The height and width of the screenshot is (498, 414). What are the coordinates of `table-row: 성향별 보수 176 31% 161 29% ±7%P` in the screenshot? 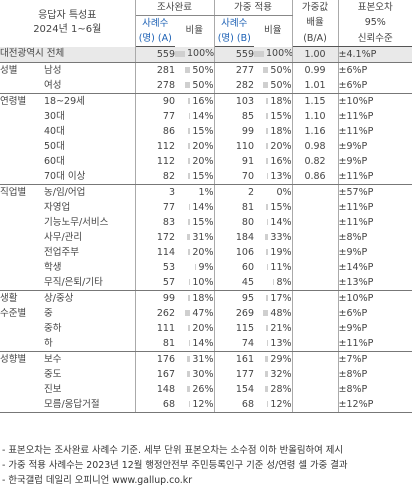 It's located at (206, 359).